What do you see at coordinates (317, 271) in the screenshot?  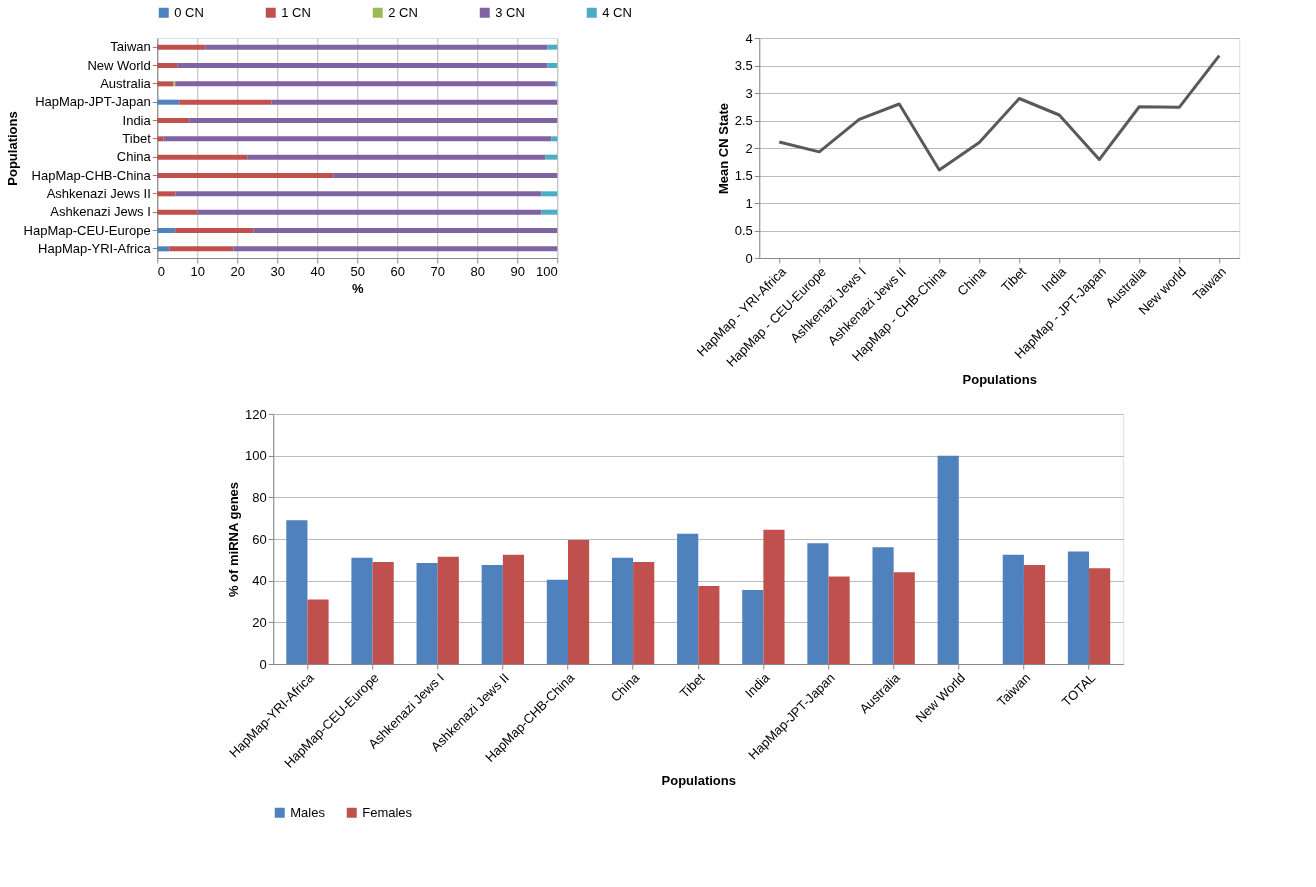 I see `x-tick-label: 40` at bounding box center [317, 271].